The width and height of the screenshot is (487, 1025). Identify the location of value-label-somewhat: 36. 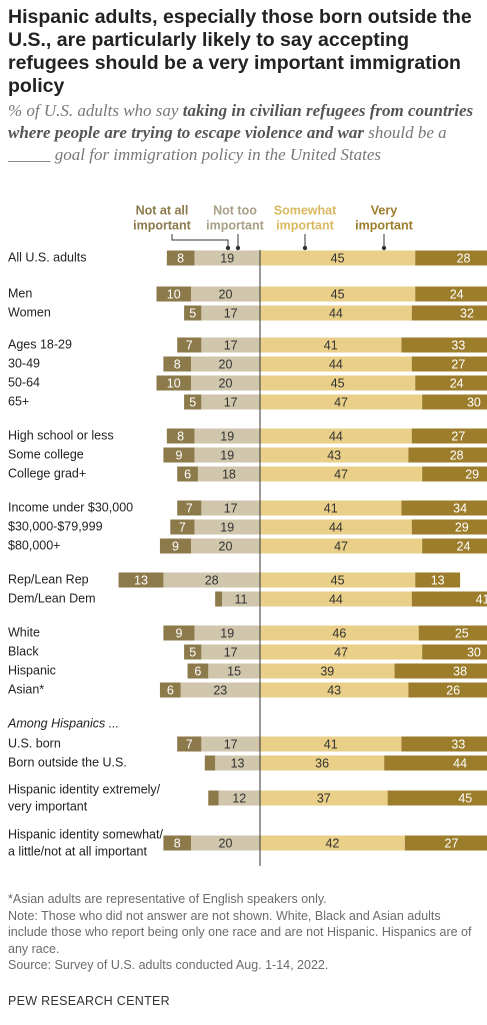
(322, 763).